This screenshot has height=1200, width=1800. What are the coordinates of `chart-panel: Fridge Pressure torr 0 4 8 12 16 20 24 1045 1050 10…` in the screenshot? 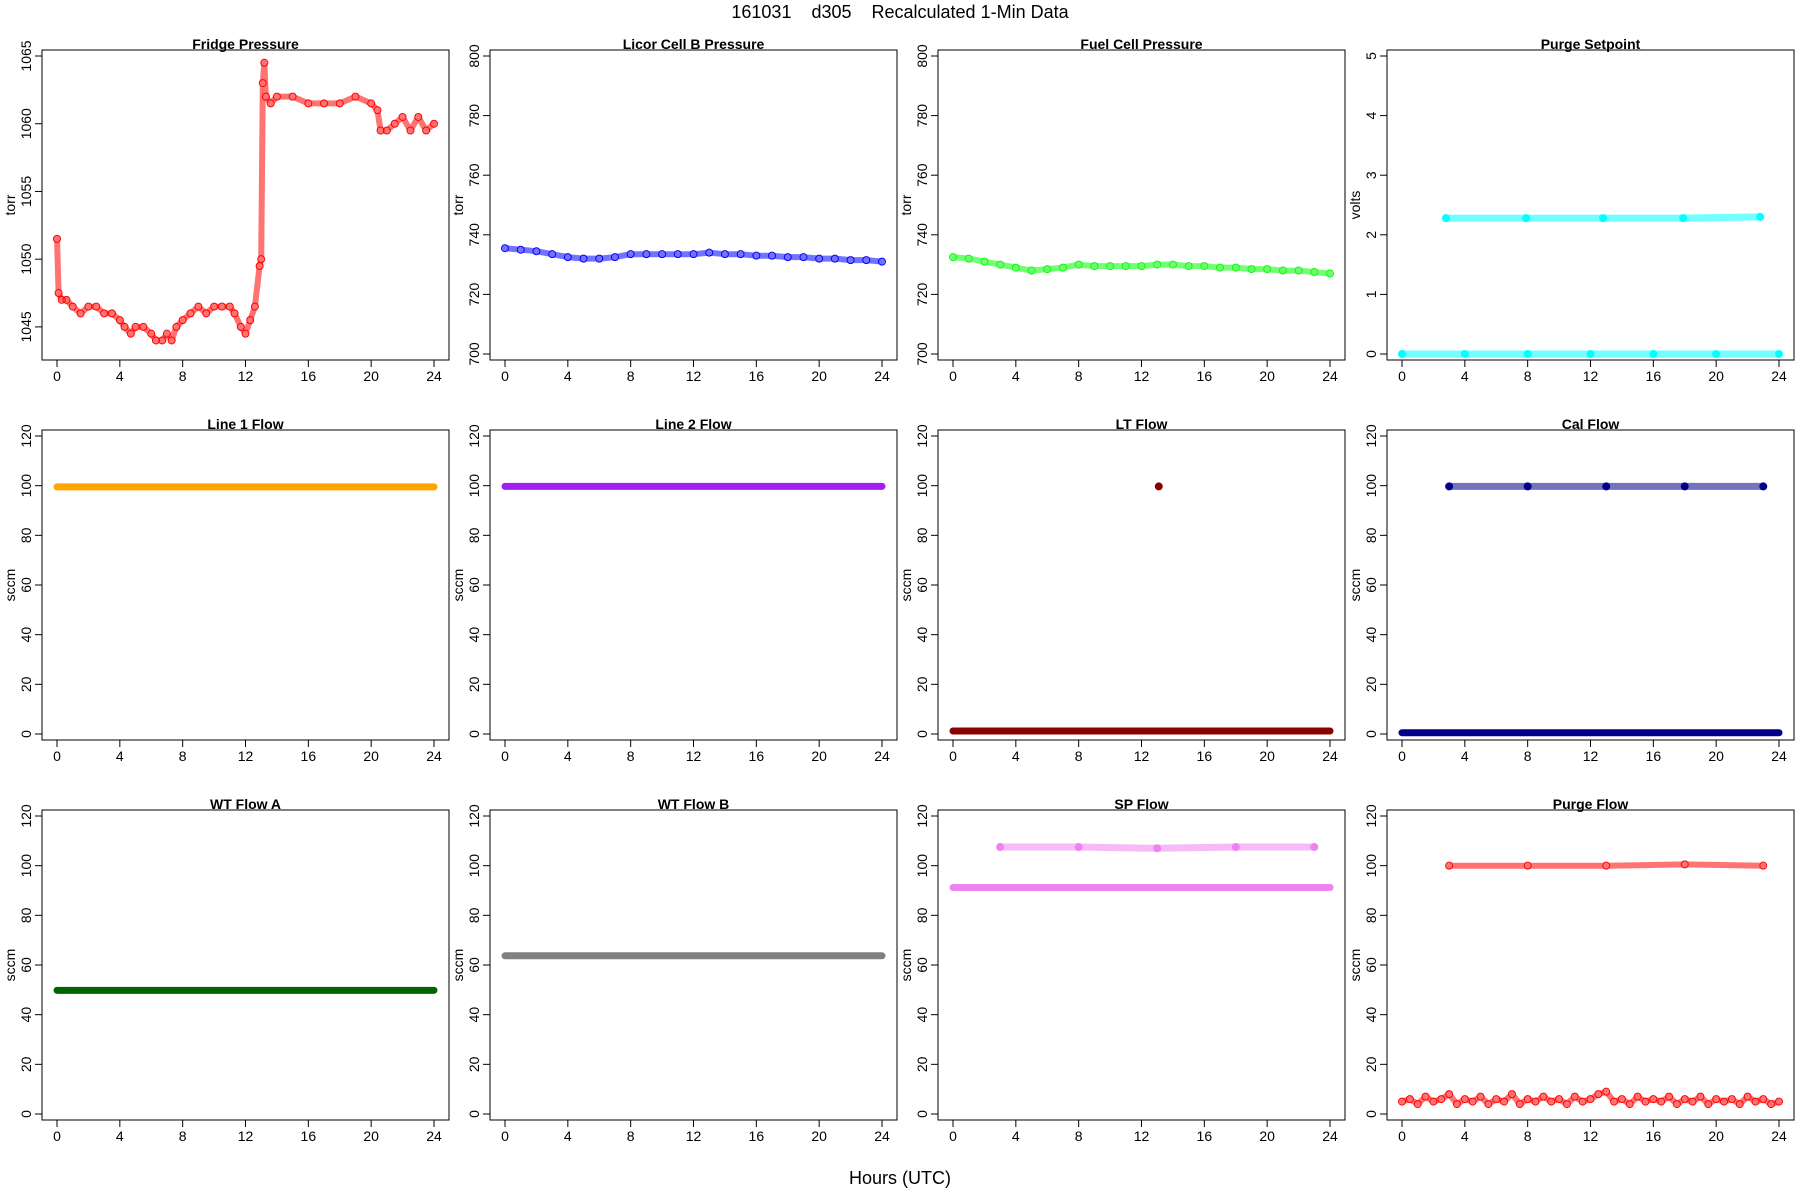 It's located at (226, 210).